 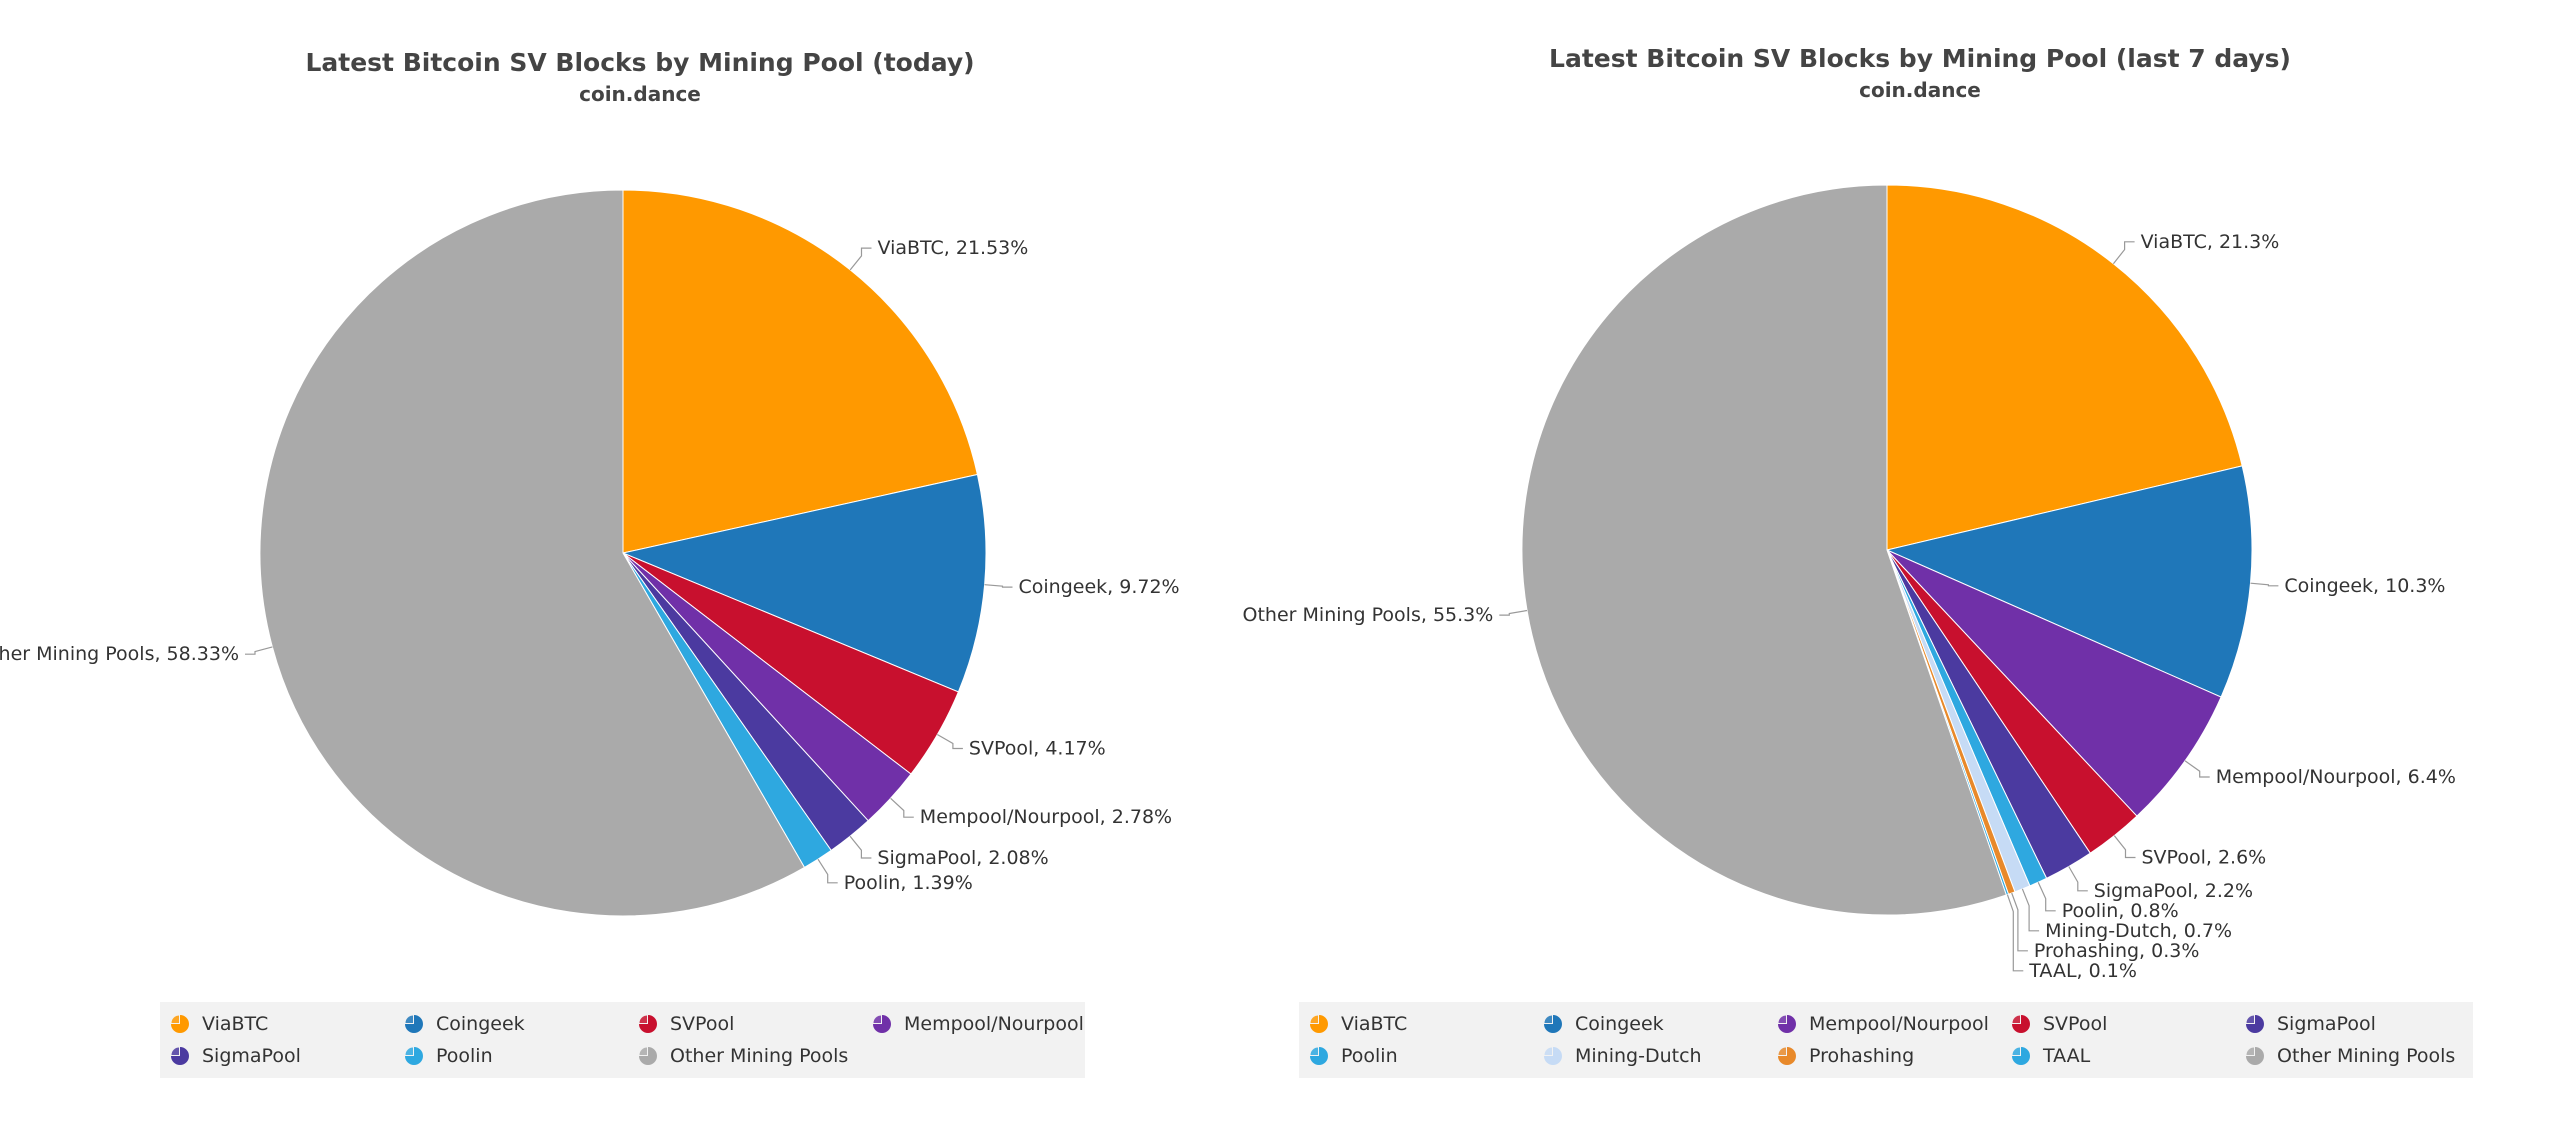 What do you see at coordinates (1099, 587) in the screenshot?
I see `slice-label-coingeek: Coingeek, 9.72%` at bounding box center [1099, 587].